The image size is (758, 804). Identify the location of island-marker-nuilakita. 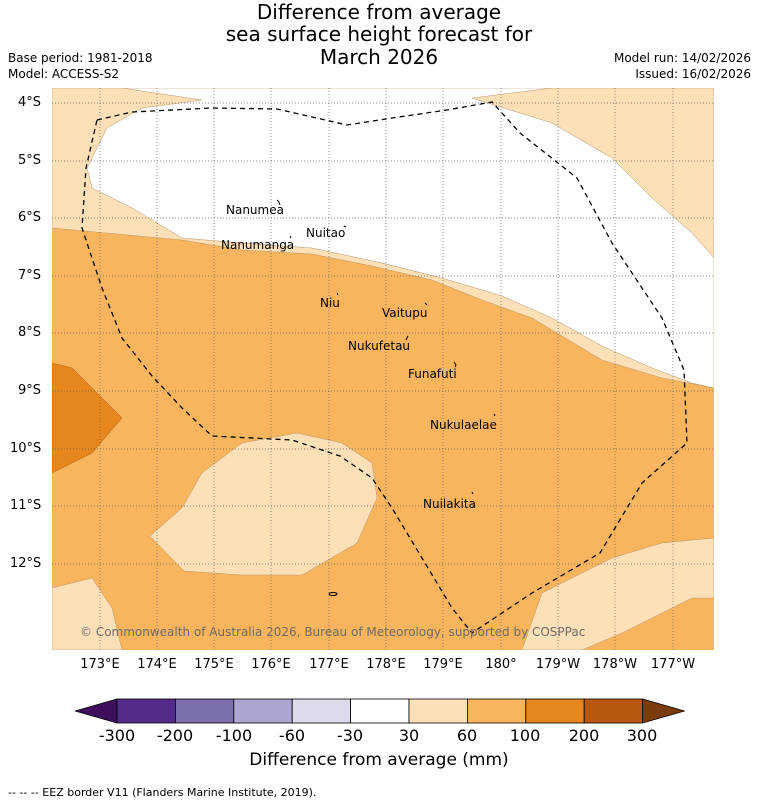
(472, 493).